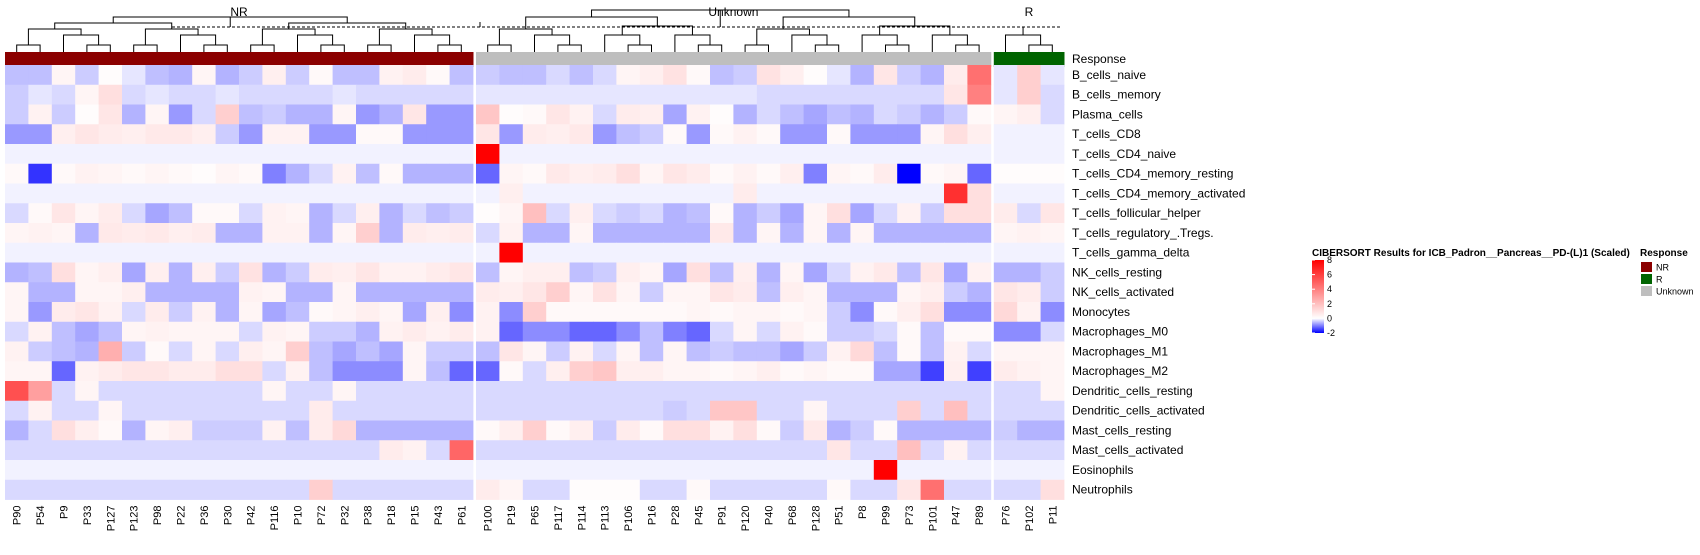 The width and height of the screenshot is (1700, 555). Describe the element at coordinates (1053, 515) in the screenshot. I see `column-label: P11` at that location.